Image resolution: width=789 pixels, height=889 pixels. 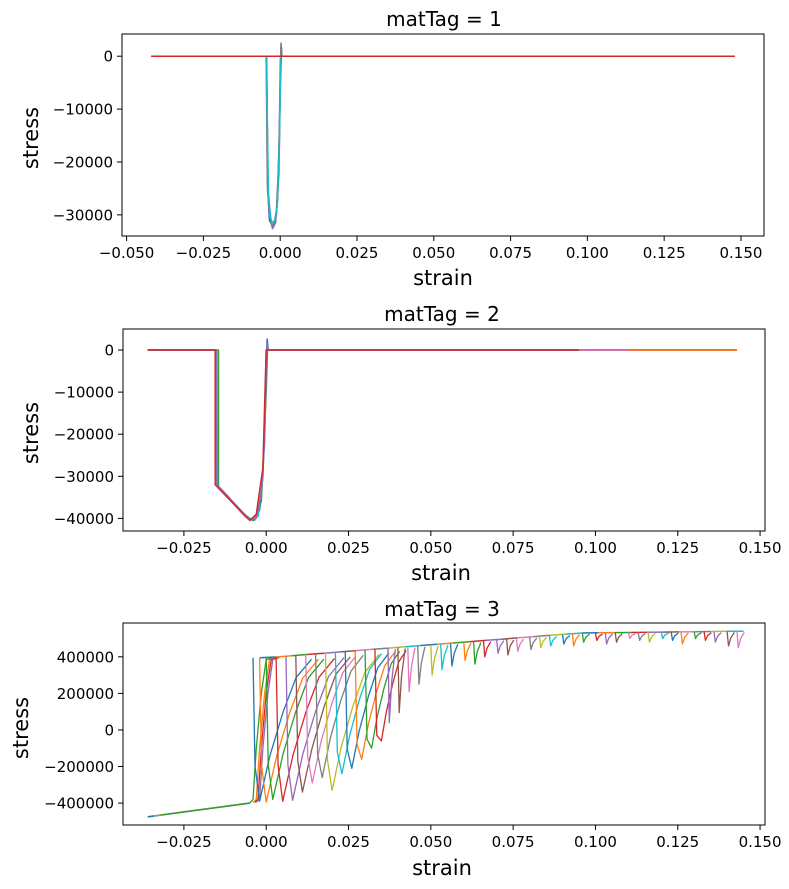 What do you see at coordinates (83, 162) in the screenshot?
I see `y-tick-label: −20000` at bounding box center [83, 162].